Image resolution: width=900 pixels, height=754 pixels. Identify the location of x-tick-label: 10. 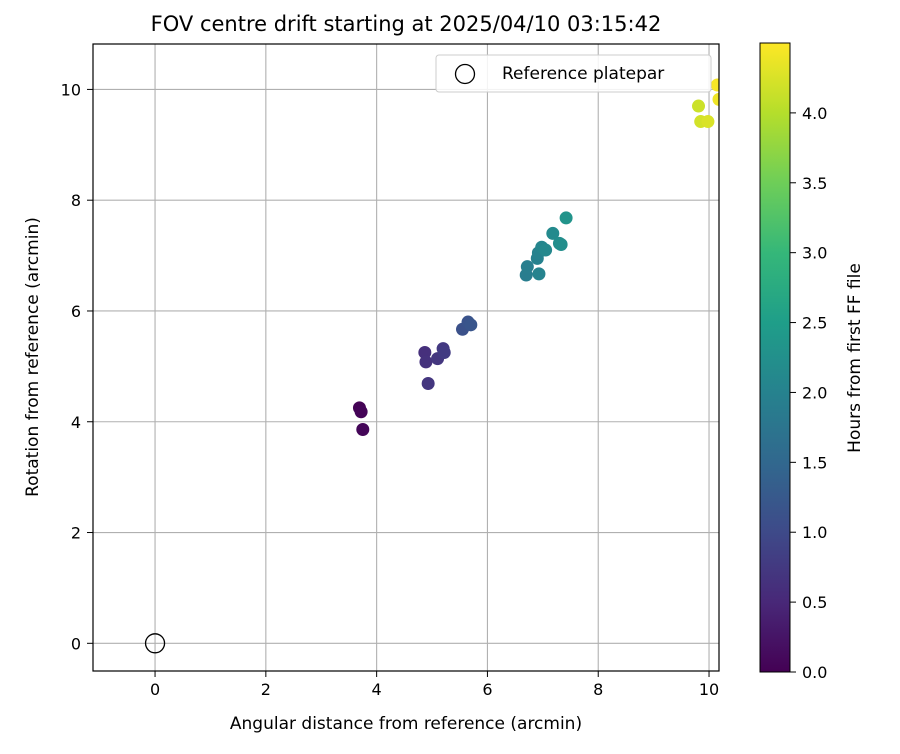
(709, 689).